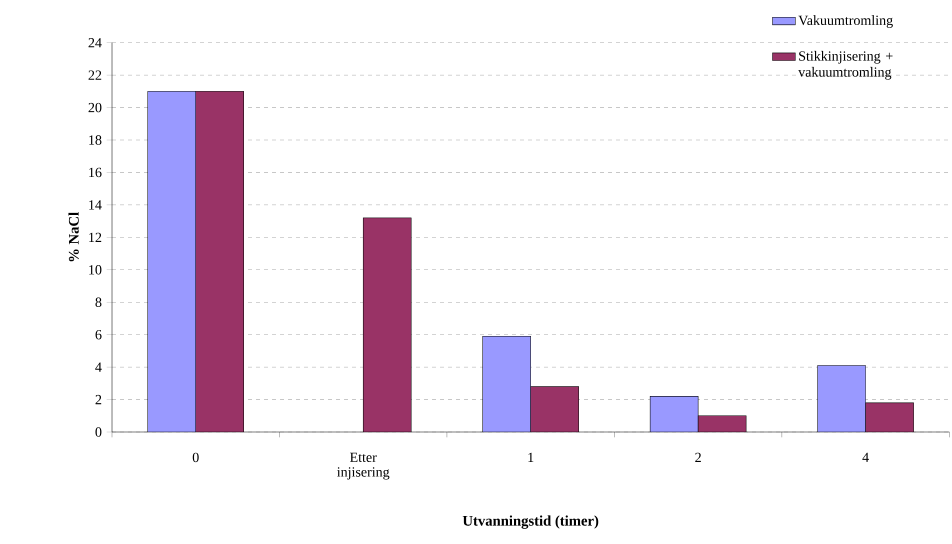 The width and height of the screenshot is (952, 544). Describe the element at coordinates (698, 457) in the screenshot. I see `x-tick-label: 2` at that location.